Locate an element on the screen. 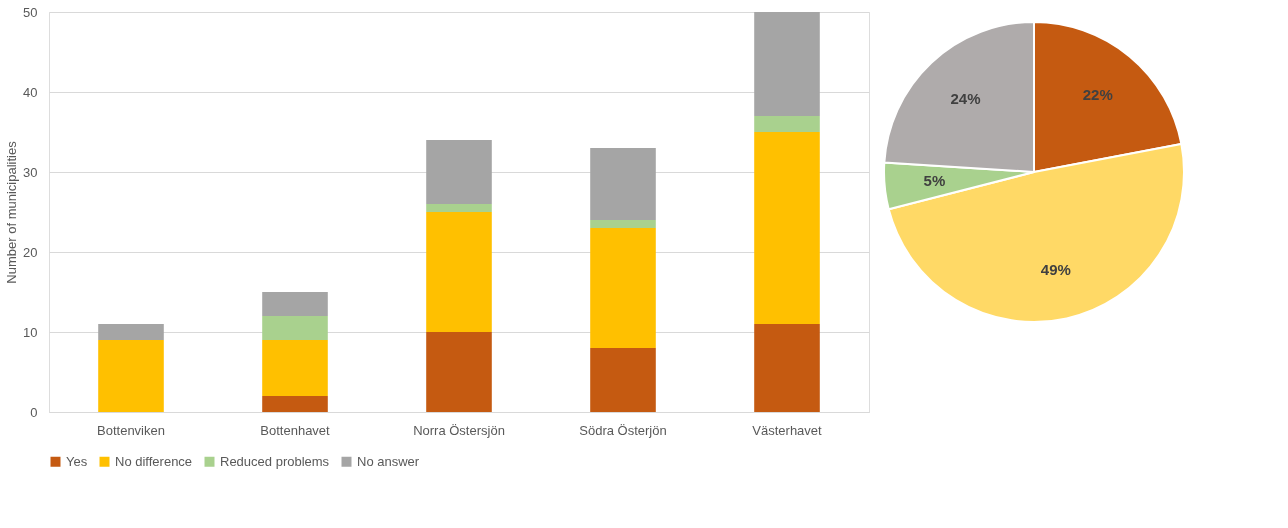 Image resolution: width=1288 pixels, height=528 pixels. x-tick-label: Västerhavet is located at coordinates (787, 430).